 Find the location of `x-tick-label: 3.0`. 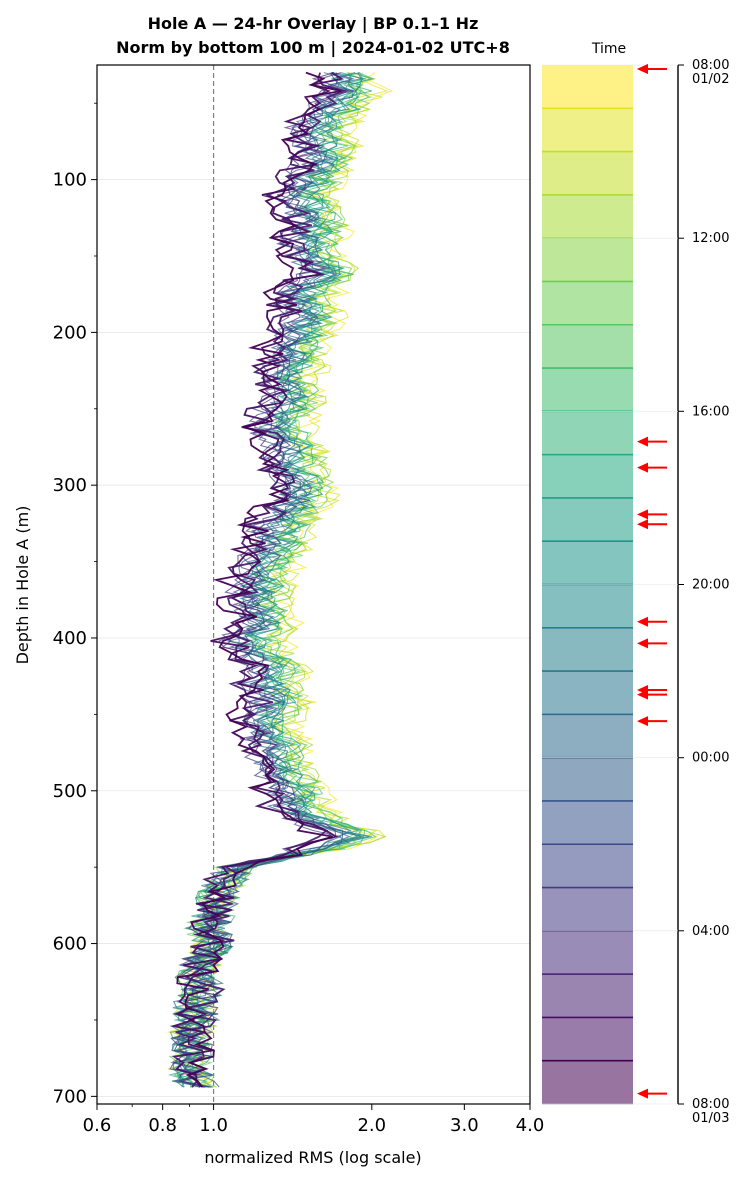

x-tick-label: 3.0 is located at coordinates (464, 1125).